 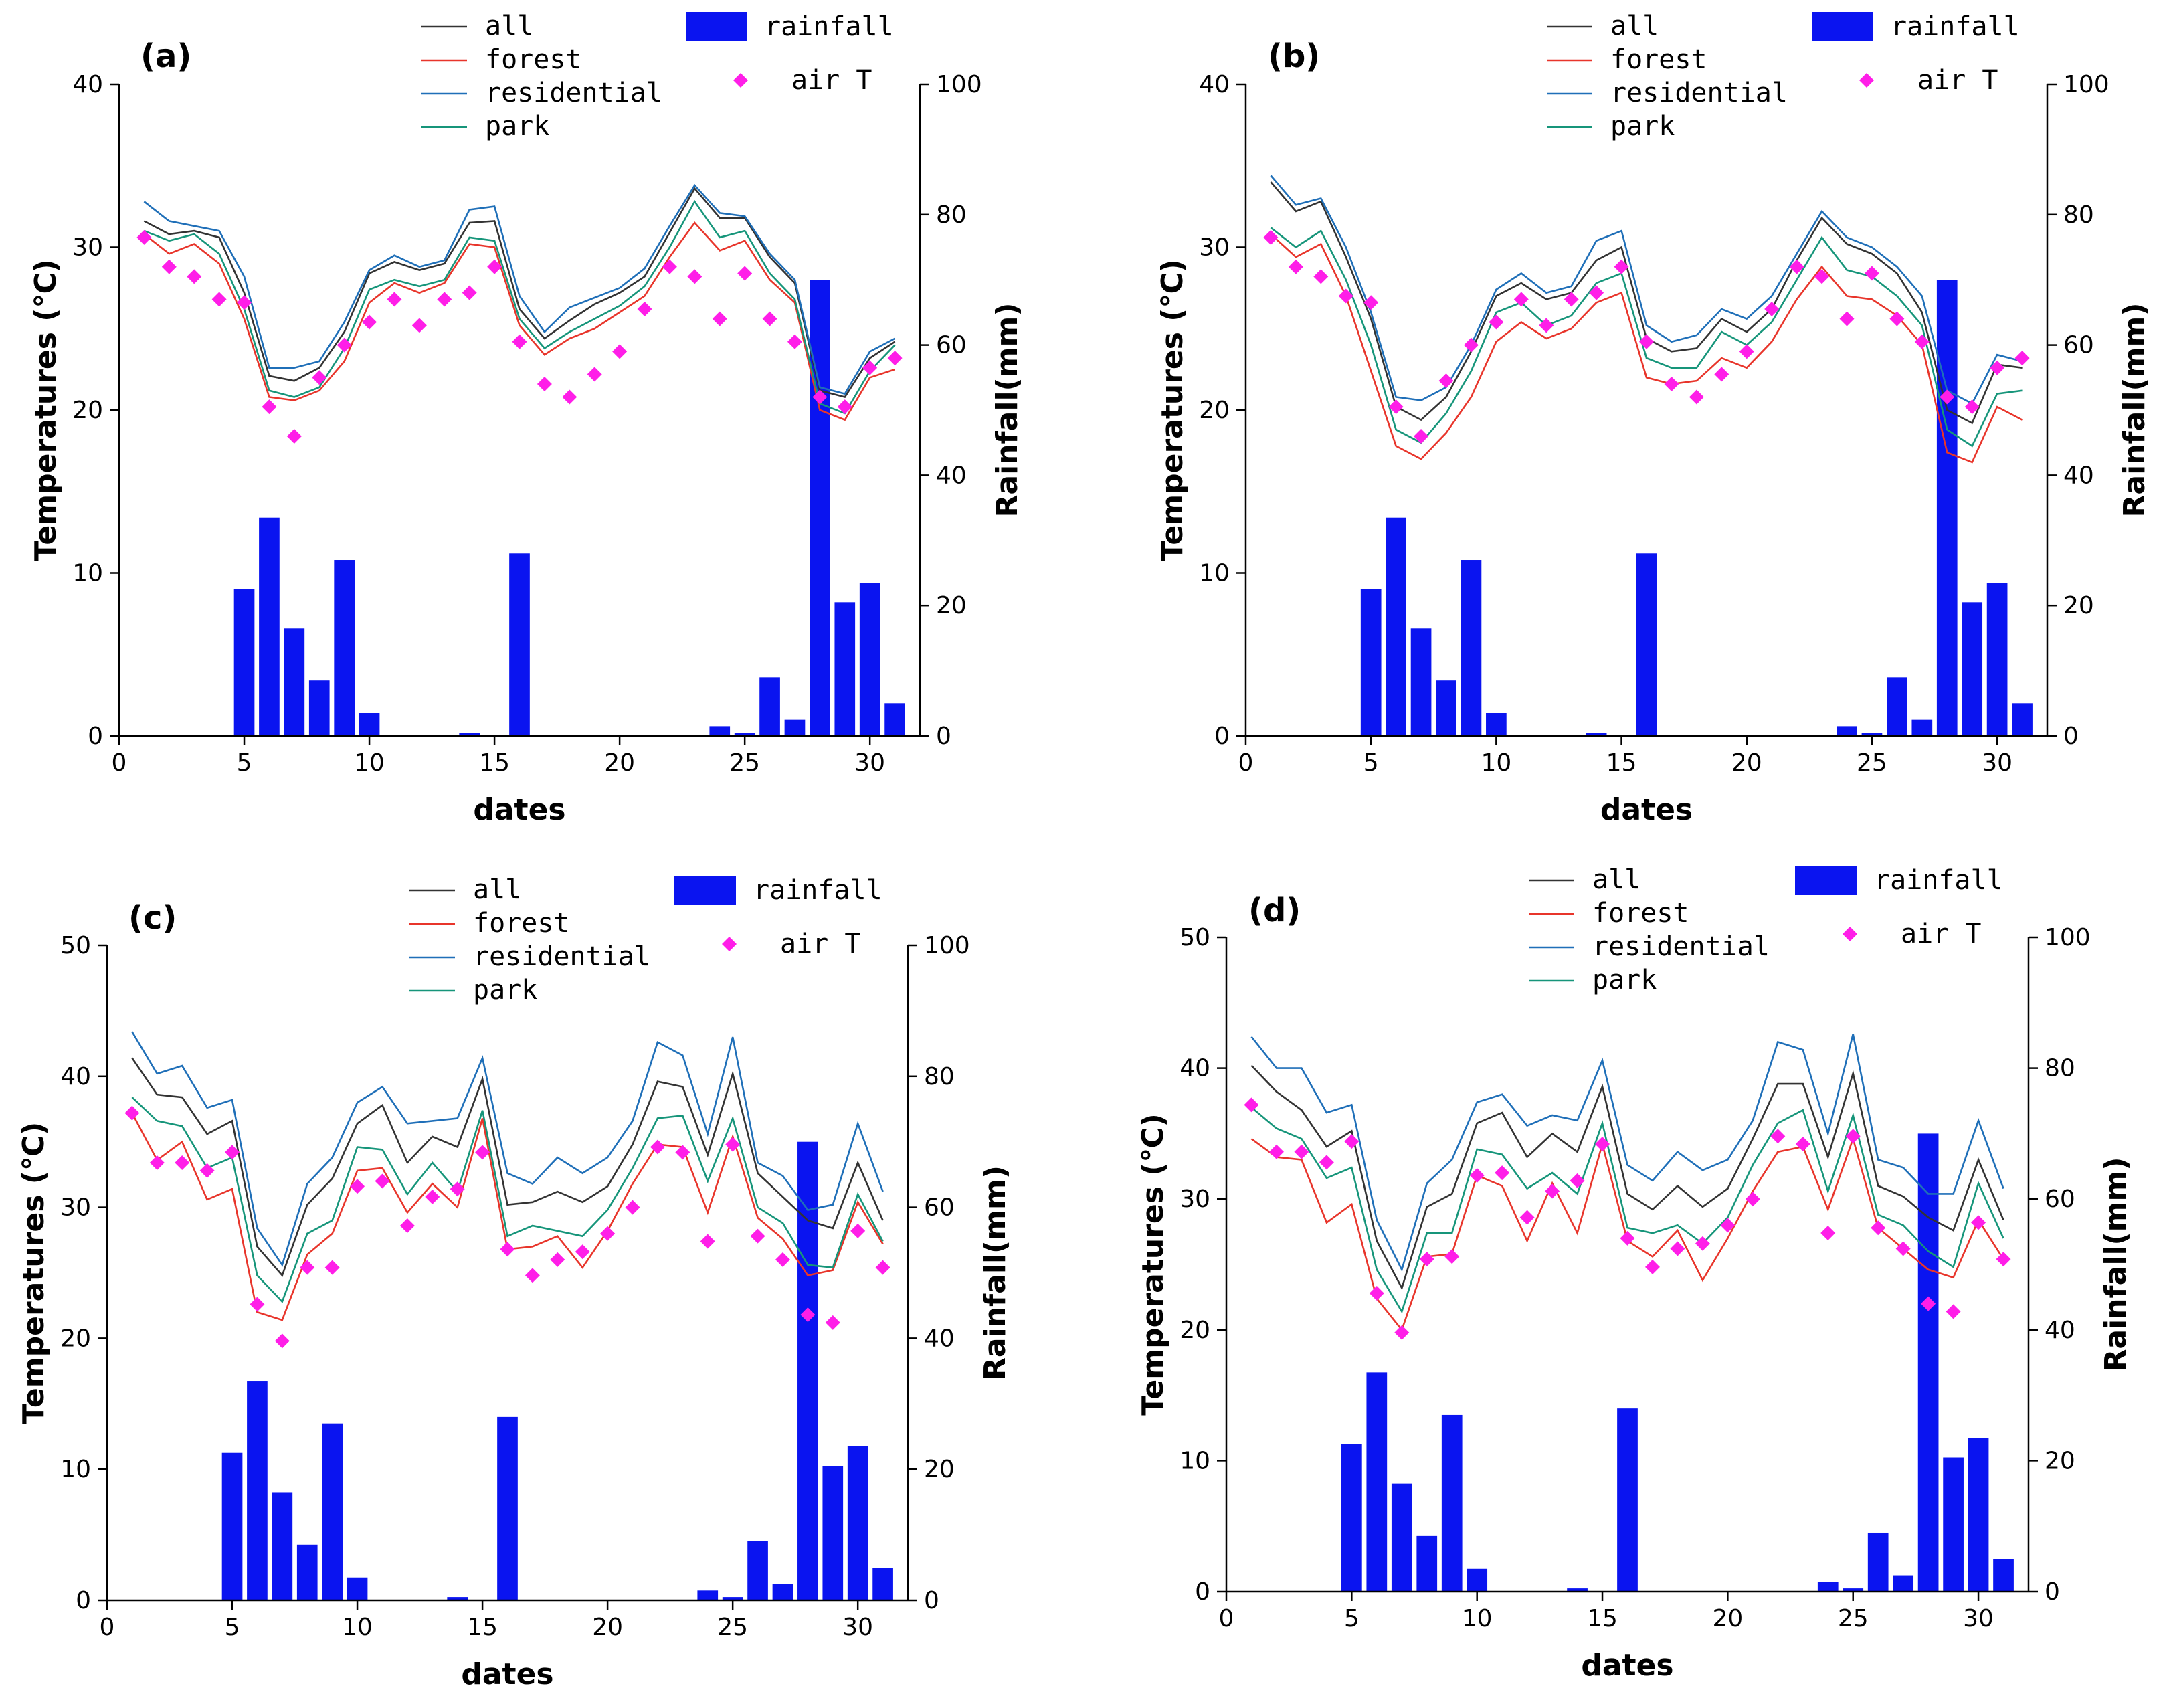 What do you see at coordinates (519, 321) in the screenshot?
I see `series-line-forest` at bounding box center [519, 321].